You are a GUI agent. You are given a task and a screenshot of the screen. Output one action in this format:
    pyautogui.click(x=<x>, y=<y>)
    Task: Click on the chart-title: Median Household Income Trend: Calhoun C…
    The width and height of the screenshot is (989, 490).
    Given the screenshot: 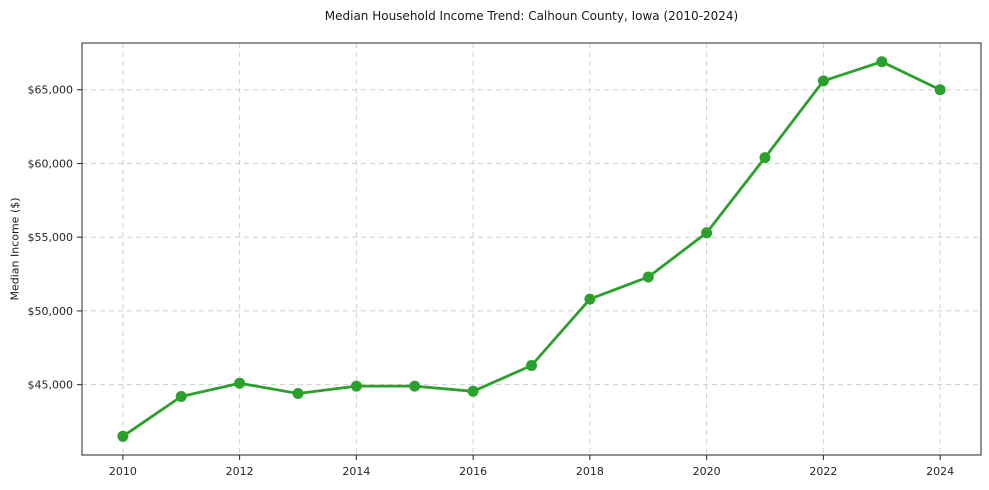 What is the action you would take?
    pyautogui.click(x=531, y=16)
    